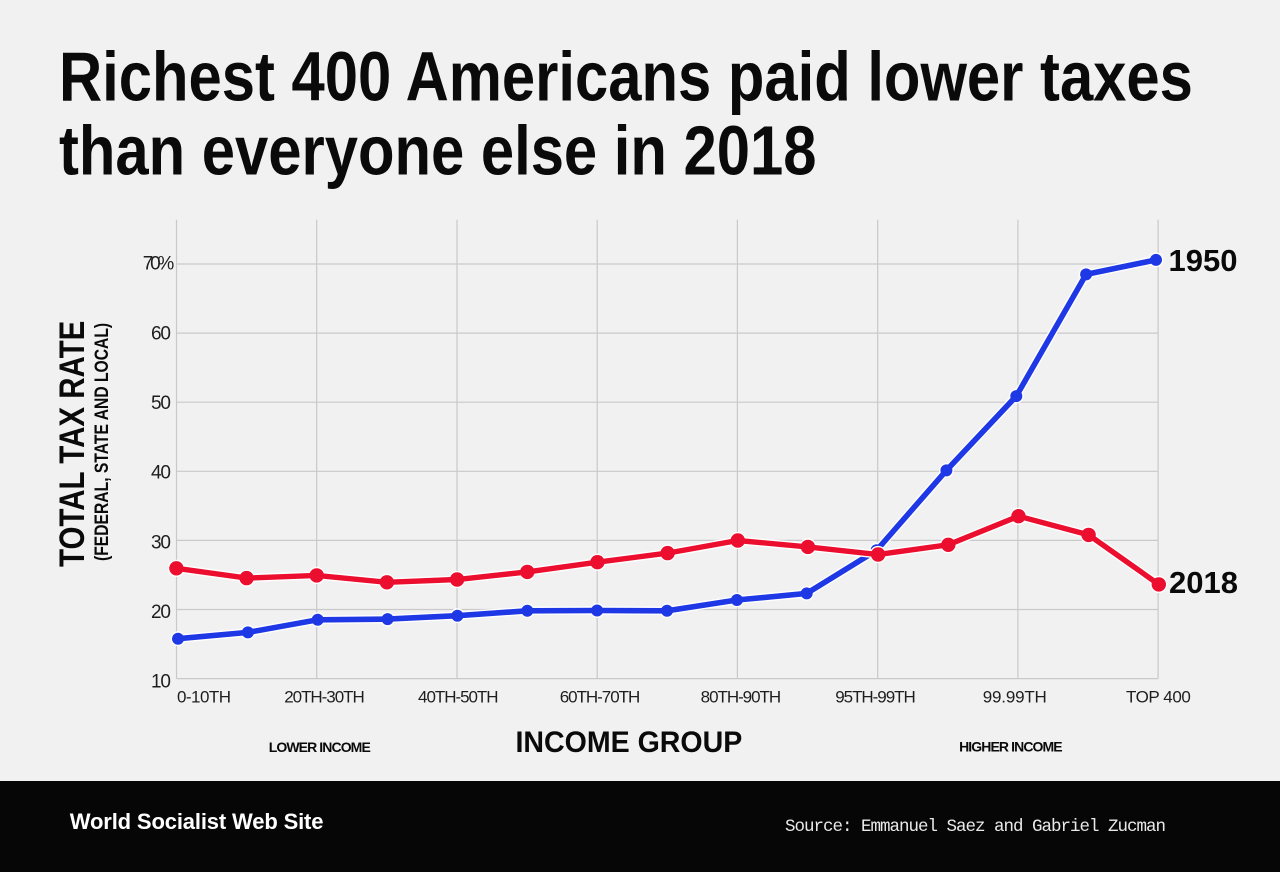  Describe the element at coordinates (1203, 260) in the screenshot. I see `svg-text: 1950` at that location.